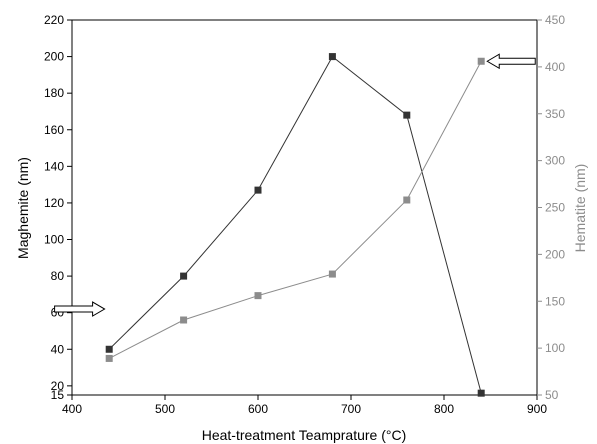 The width and height of the screenshot is (597, 444). I want to click on right-y-tick-label: 400, so click(555, 67).